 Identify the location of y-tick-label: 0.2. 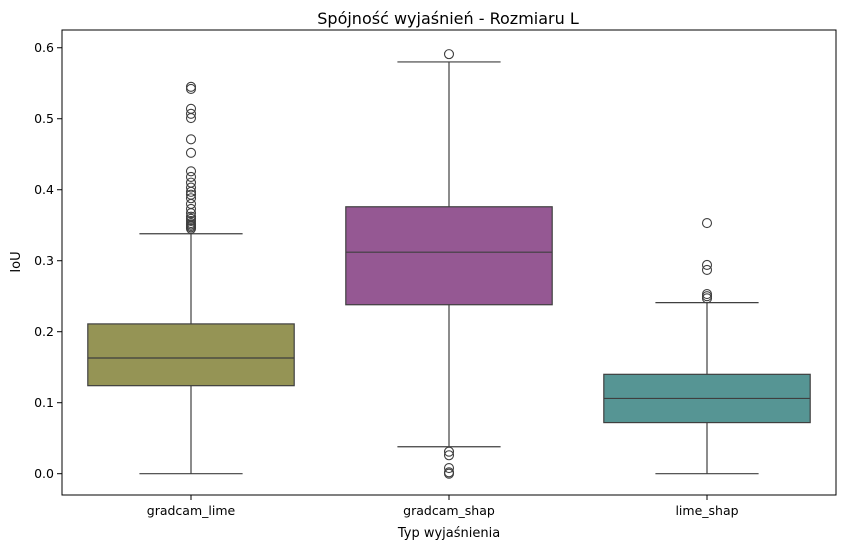
(44, 331).